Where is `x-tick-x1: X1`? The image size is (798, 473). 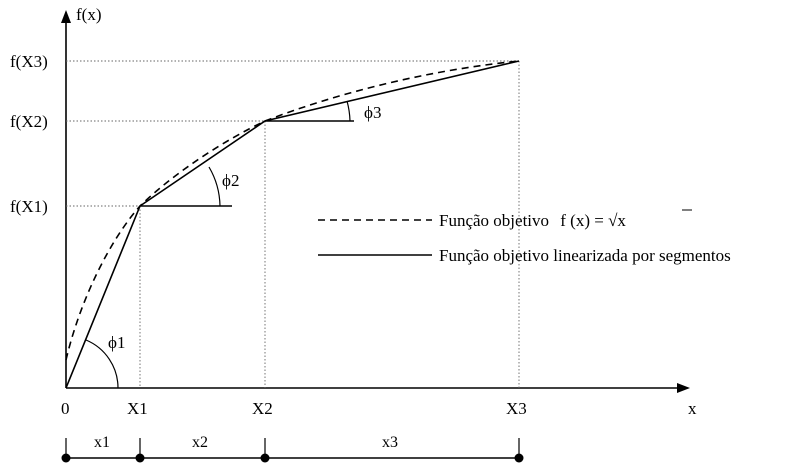
x-tick-x1: X1 is located at coordinates (137, 408).